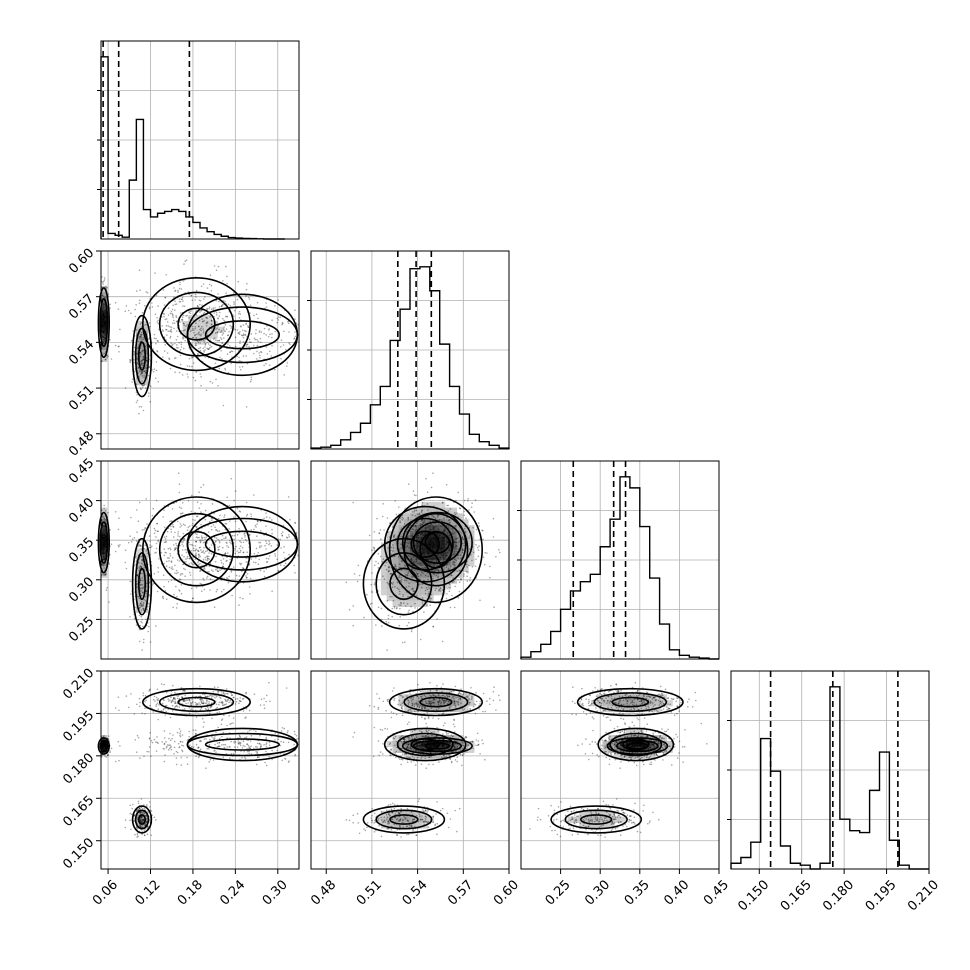 This screenshot has height=970, width=970. Describe the element at coordinates (104, 300) in the screenshot. I see `panel-1-0-density-cell` at that location.